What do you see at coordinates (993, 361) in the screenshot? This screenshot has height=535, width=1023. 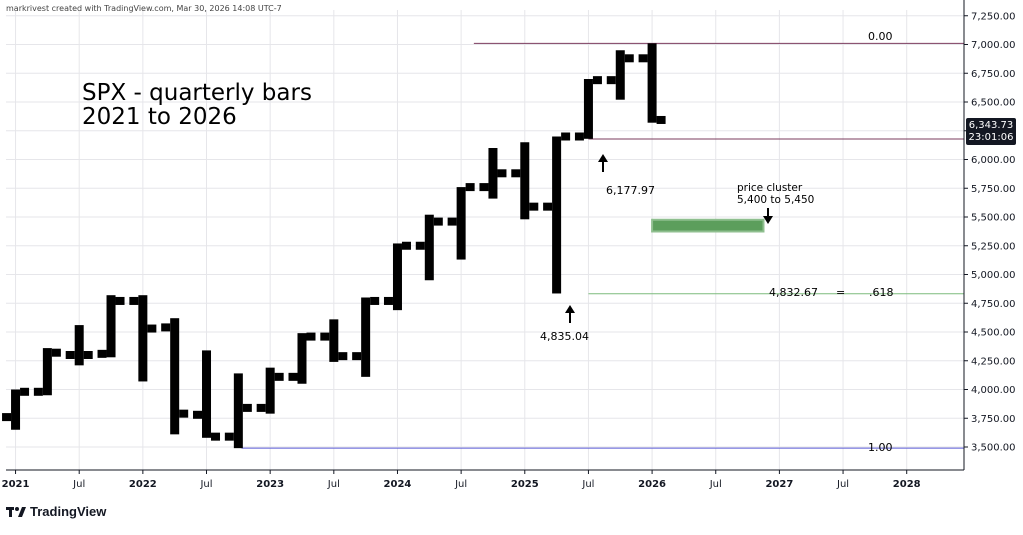 I see `y-tick-label: 4,250.00` at bounding box center [993, 361].